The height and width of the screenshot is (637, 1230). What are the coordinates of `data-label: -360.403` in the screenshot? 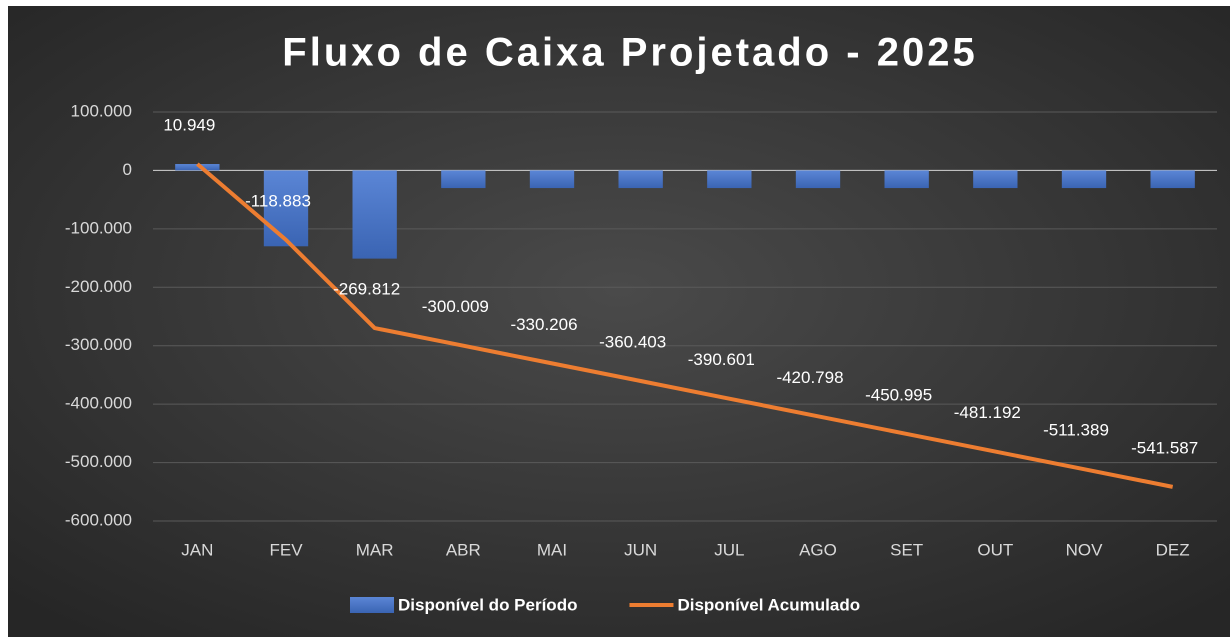 It's located at (632, 341).